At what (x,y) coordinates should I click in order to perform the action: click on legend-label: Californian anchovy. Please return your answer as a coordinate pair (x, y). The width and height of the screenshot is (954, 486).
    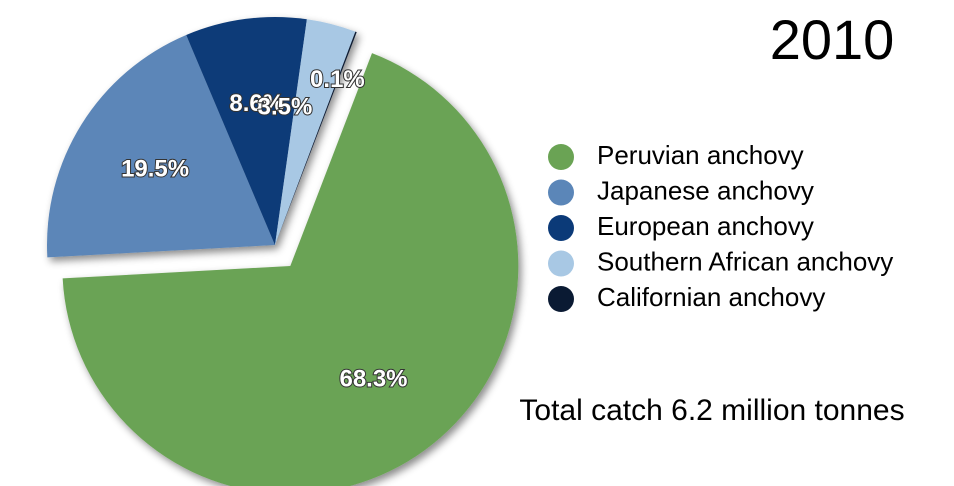
    Looking at the image, I should click on (711, 297).